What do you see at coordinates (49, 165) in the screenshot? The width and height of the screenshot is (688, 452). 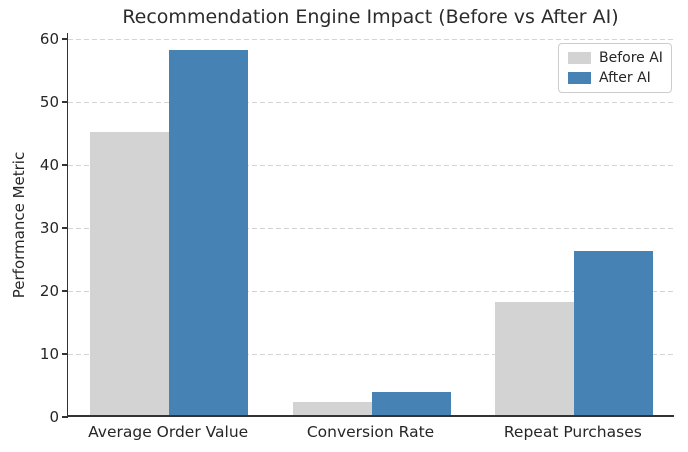 I see `y-tick-label-40: 40` at bounding box center [49, 165].